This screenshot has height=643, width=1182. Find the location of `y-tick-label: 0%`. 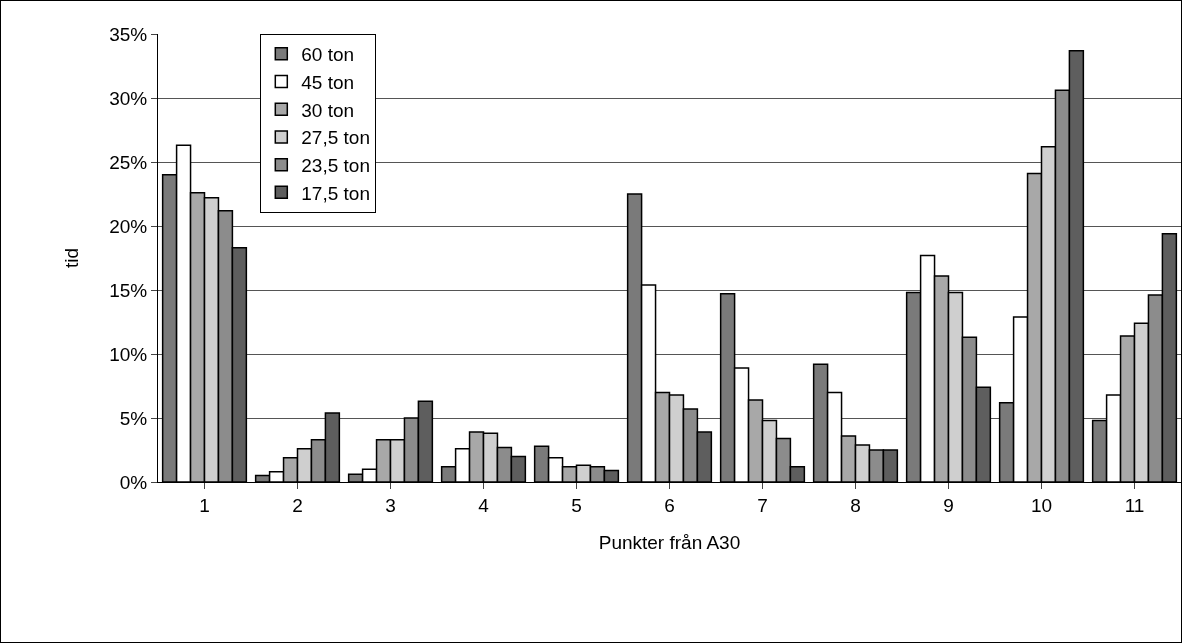

y-tick-label: 0% is located at coordinates (133, 482).